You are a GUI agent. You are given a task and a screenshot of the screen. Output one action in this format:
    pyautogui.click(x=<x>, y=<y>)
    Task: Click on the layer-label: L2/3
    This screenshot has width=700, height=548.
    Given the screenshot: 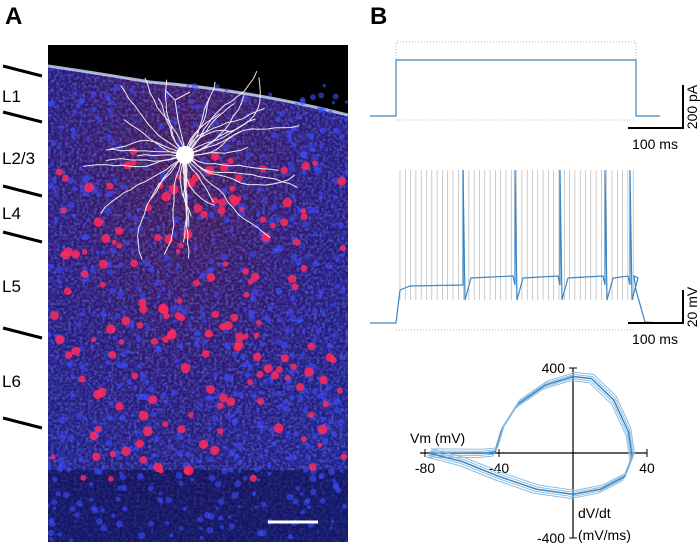 What is the action you would take?
    pyautogui.click(x=18, y=158)
    